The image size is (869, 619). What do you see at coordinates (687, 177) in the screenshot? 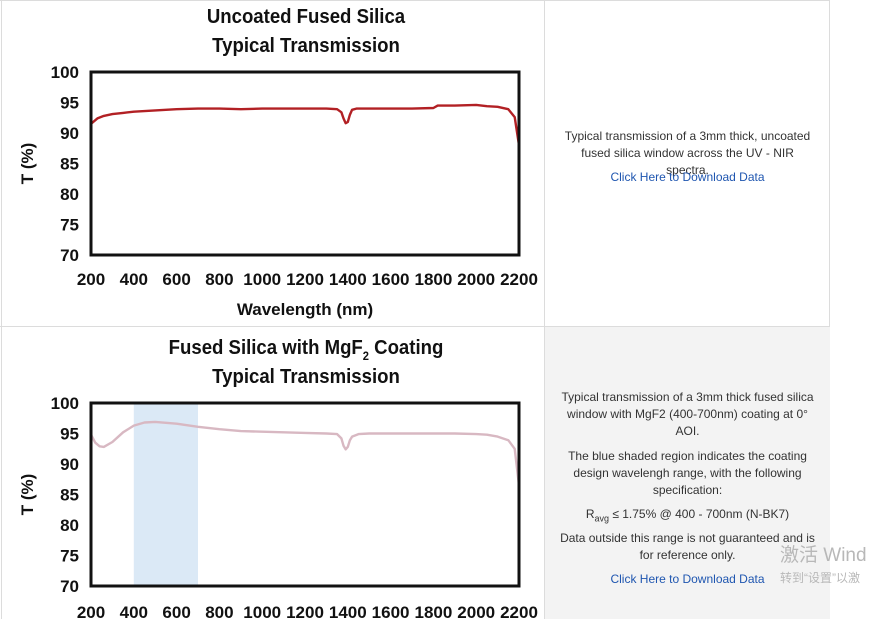
I see `uncoated-download-link: Click Here to Download Data` at bounding box center [687, 177].